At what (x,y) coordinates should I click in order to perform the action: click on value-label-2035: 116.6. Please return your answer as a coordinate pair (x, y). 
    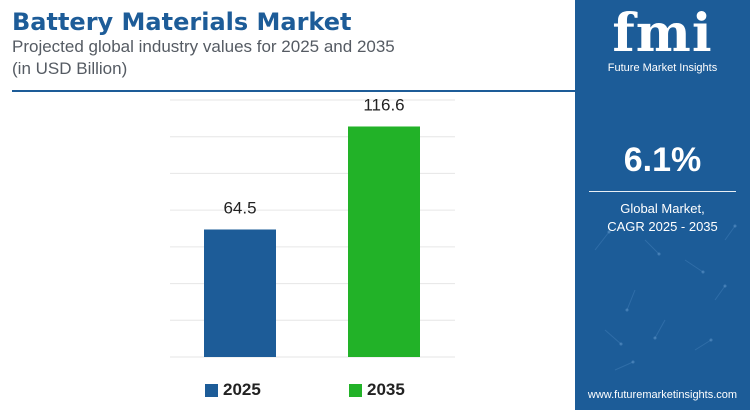
    Looking at the image, I should click on (383, 104).